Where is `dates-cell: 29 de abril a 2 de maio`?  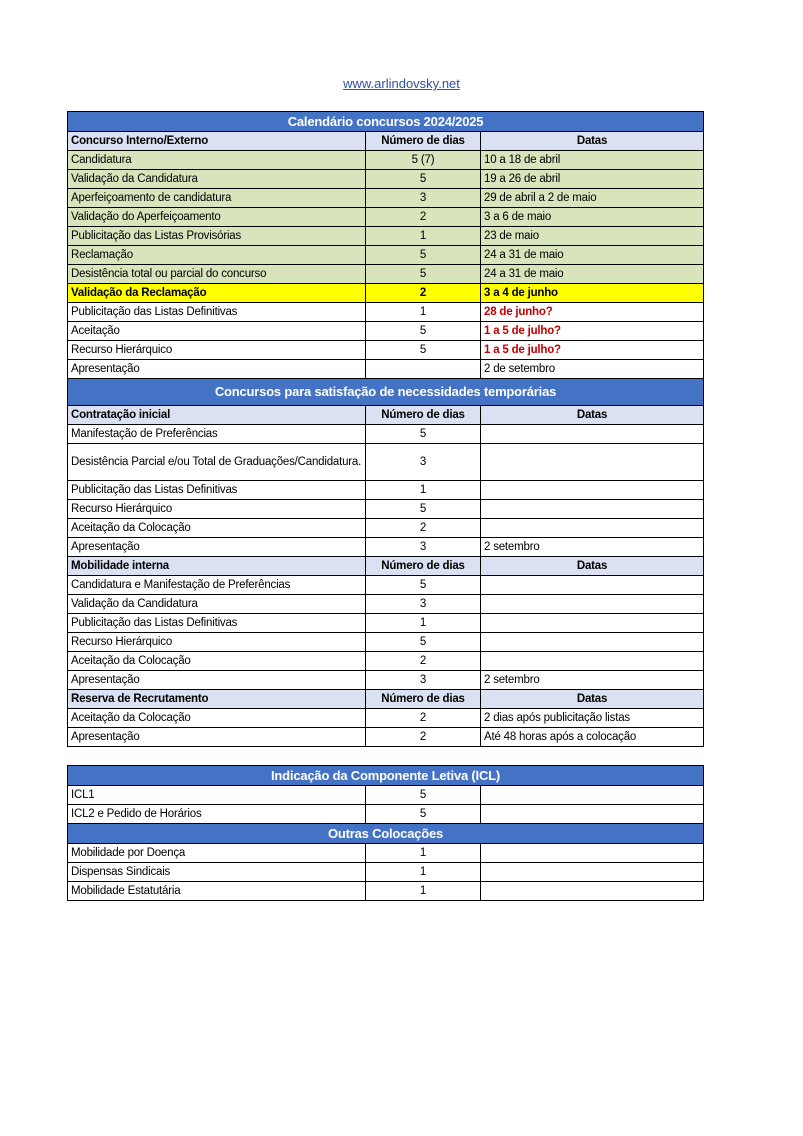
dates-cell: 29 de abril a 2 de maio is located at coordinates (592, 198).